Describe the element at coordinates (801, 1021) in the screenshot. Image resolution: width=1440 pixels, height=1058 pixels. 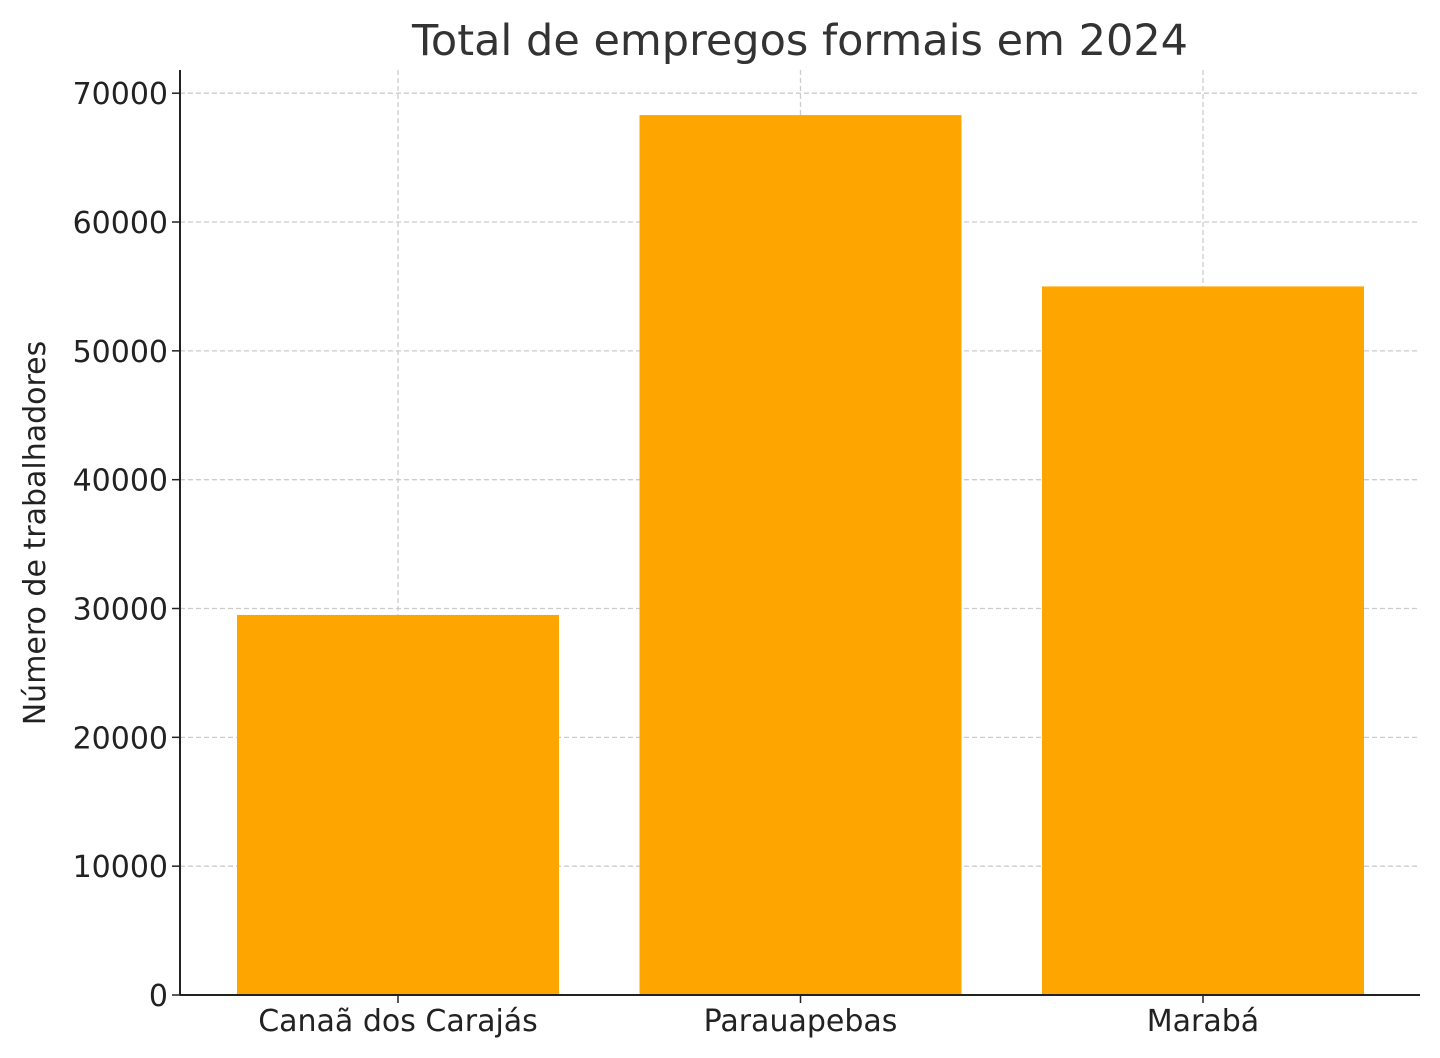
I see `x-tick-label: Parauapebas` at that location.